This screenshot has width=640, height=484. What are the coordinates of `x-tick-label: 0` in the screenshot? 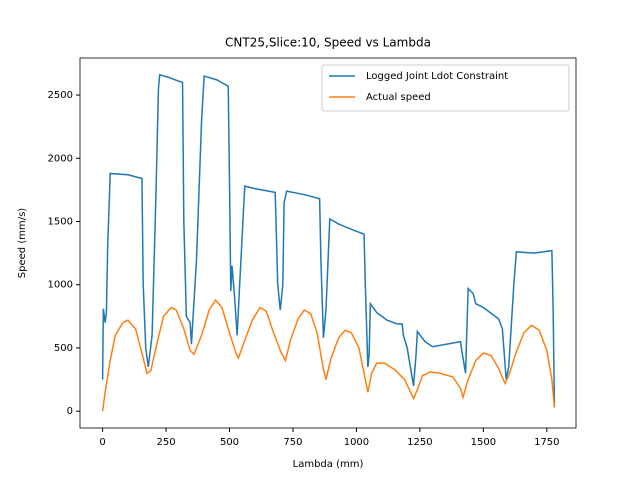 It's located at (102, 442).